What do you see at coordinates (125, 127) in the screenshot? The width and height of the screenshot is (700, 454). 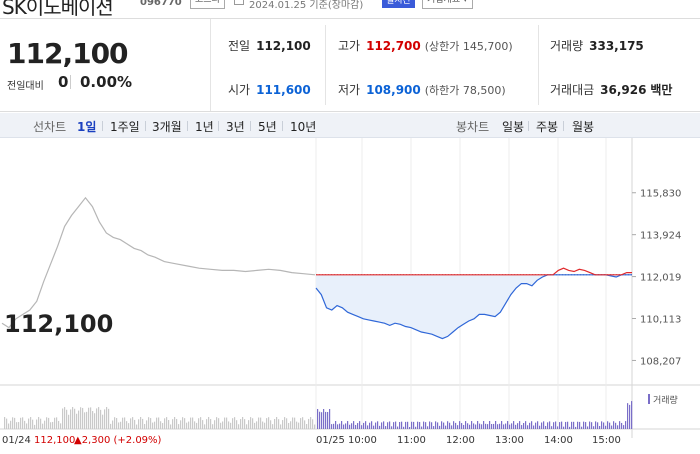 I see `tab-1week: 1주일` at bounding box center [125, 127].